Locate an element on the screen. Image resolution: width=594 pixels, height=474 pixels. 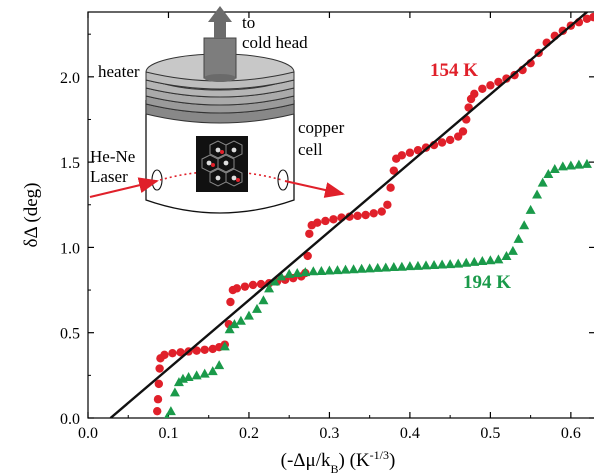
inset-label-cold-head: cold head is located at coordinates (275, 42).